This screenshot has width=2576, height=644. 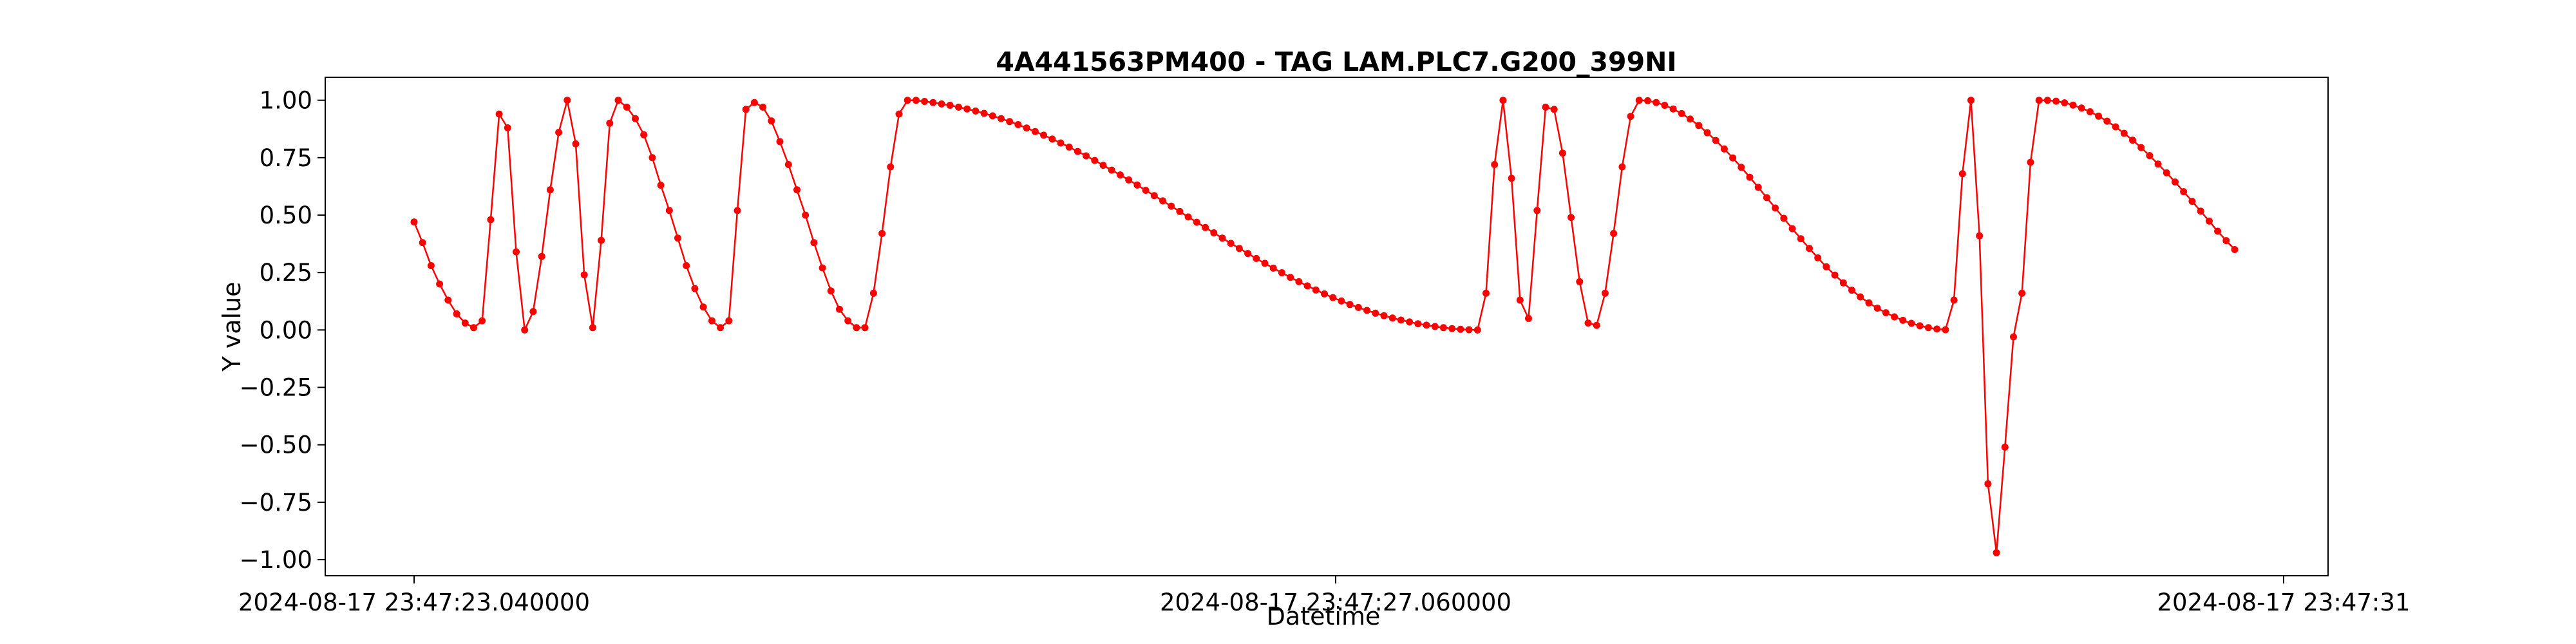 I want to click on y-tick-label: 0.00, so click(x=286, y=330).